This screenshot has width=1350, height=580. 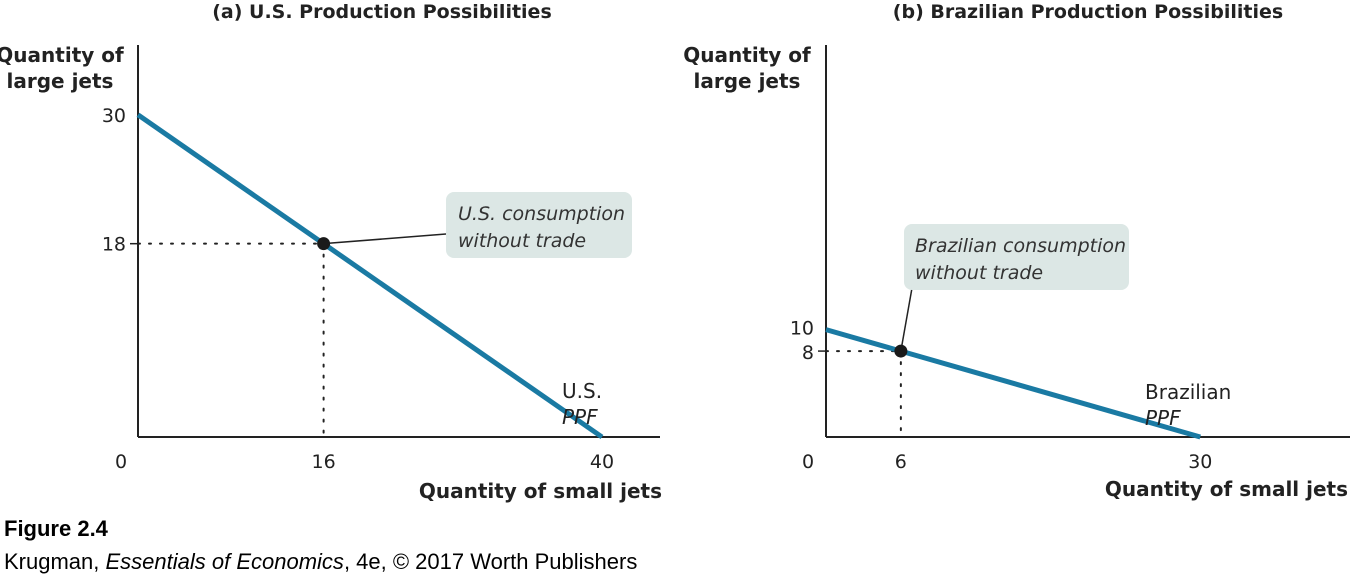 I want to click on us-ppf-label-name: U.S., so click(x=582, y=391).